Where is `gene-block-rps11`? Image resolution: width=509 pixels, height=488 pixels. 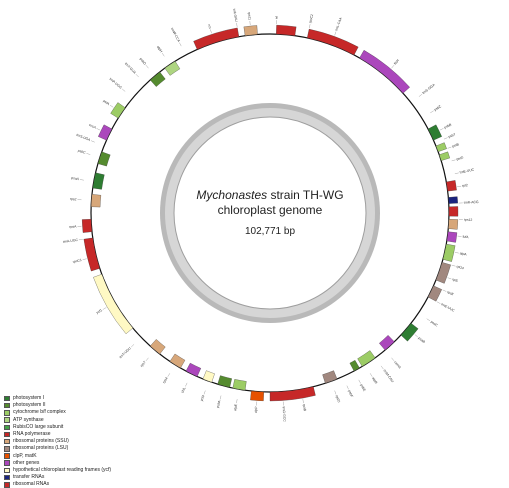
gene-block-rps11 is located at coordinates (251, 30).